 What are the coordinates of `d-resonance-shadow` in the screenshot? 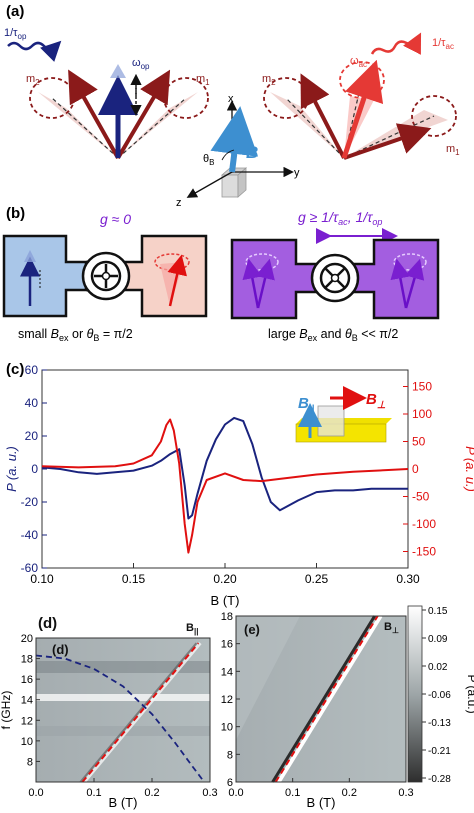 It's located at (138, 712).